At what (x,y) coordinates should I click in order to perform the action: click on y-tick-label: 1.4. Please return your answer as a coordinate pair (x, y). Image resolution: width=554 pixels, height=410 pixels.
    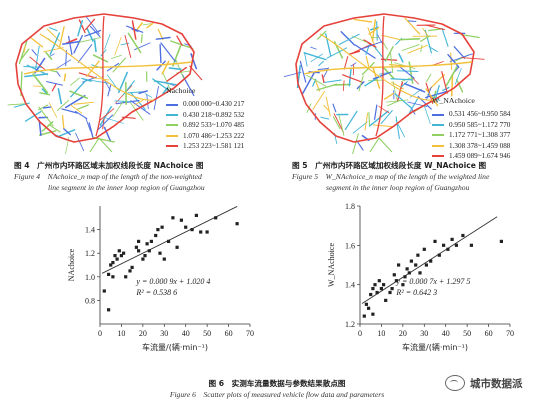
    Looking at the image, I should click on (350, 285).